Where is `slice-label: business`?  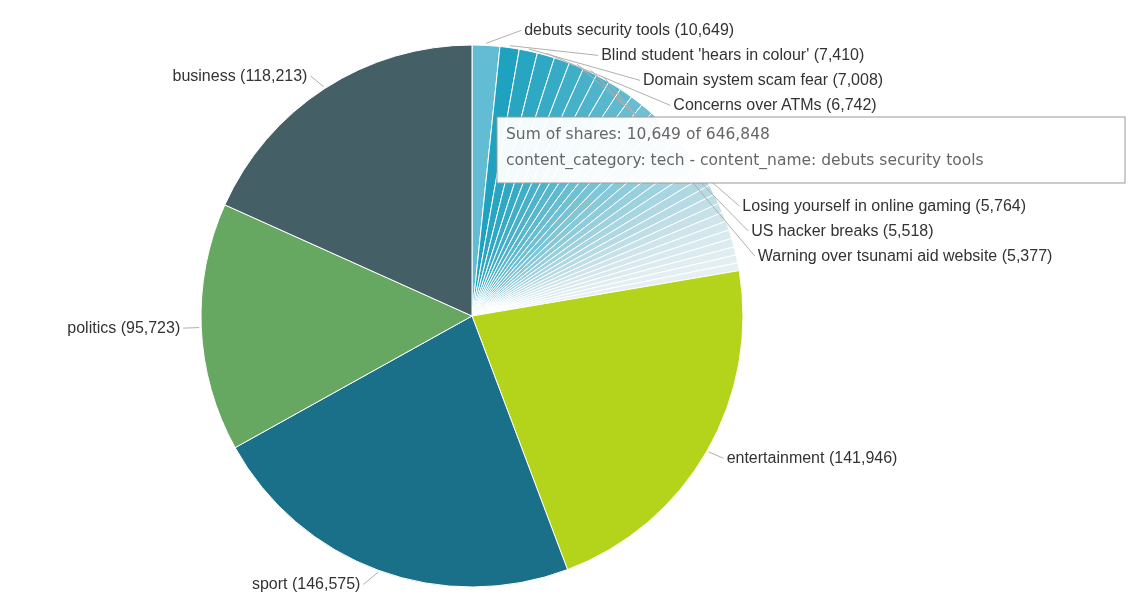 slice-label: business is located at coordinates (204, 75).